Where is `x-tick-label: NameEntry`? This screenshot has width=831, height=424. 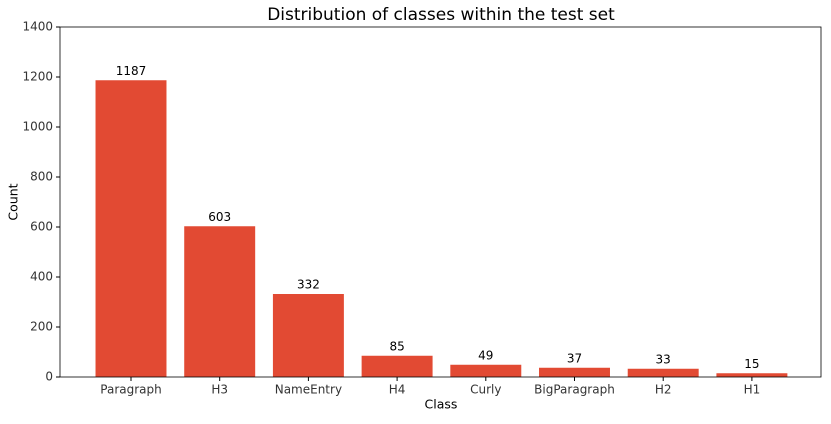 x-tick-label: NameEntry is located at coordinates (308, 390).